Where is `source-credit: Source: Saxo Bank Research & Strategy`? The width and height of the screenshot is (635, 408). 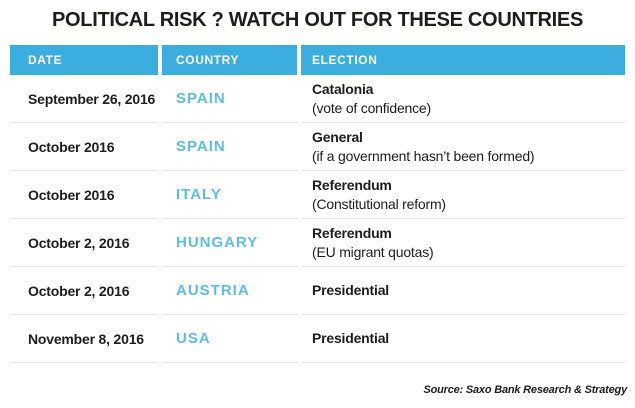
source-credit: Source: Saxo Bank Research & Strategy is located at coordinates (525, 390).